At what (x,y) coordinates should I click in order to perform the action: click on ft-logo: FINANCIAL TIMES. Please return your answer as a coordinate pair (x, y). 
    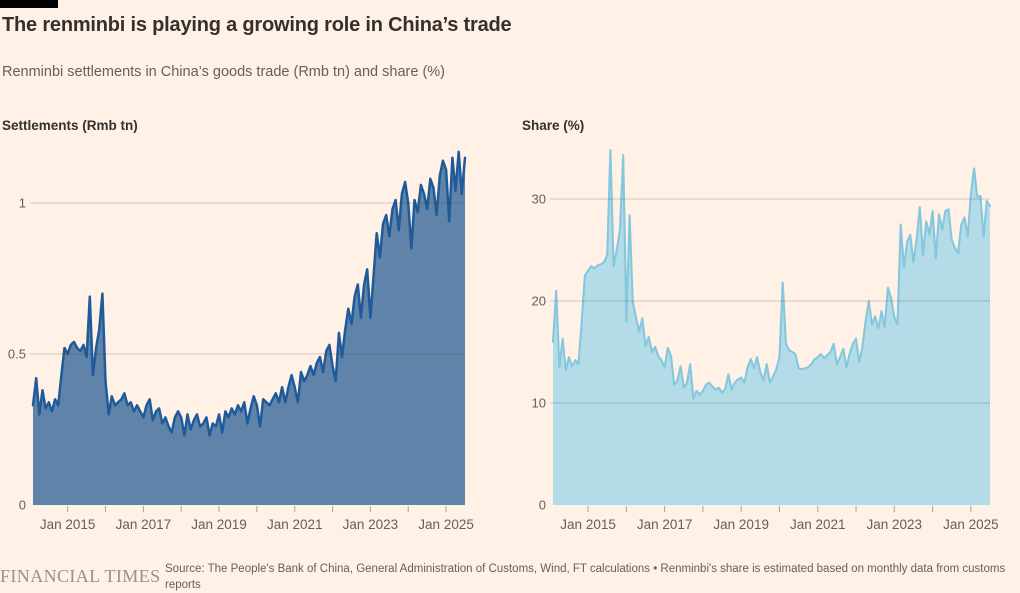
    Looking at the image, I should click on (80, 576).